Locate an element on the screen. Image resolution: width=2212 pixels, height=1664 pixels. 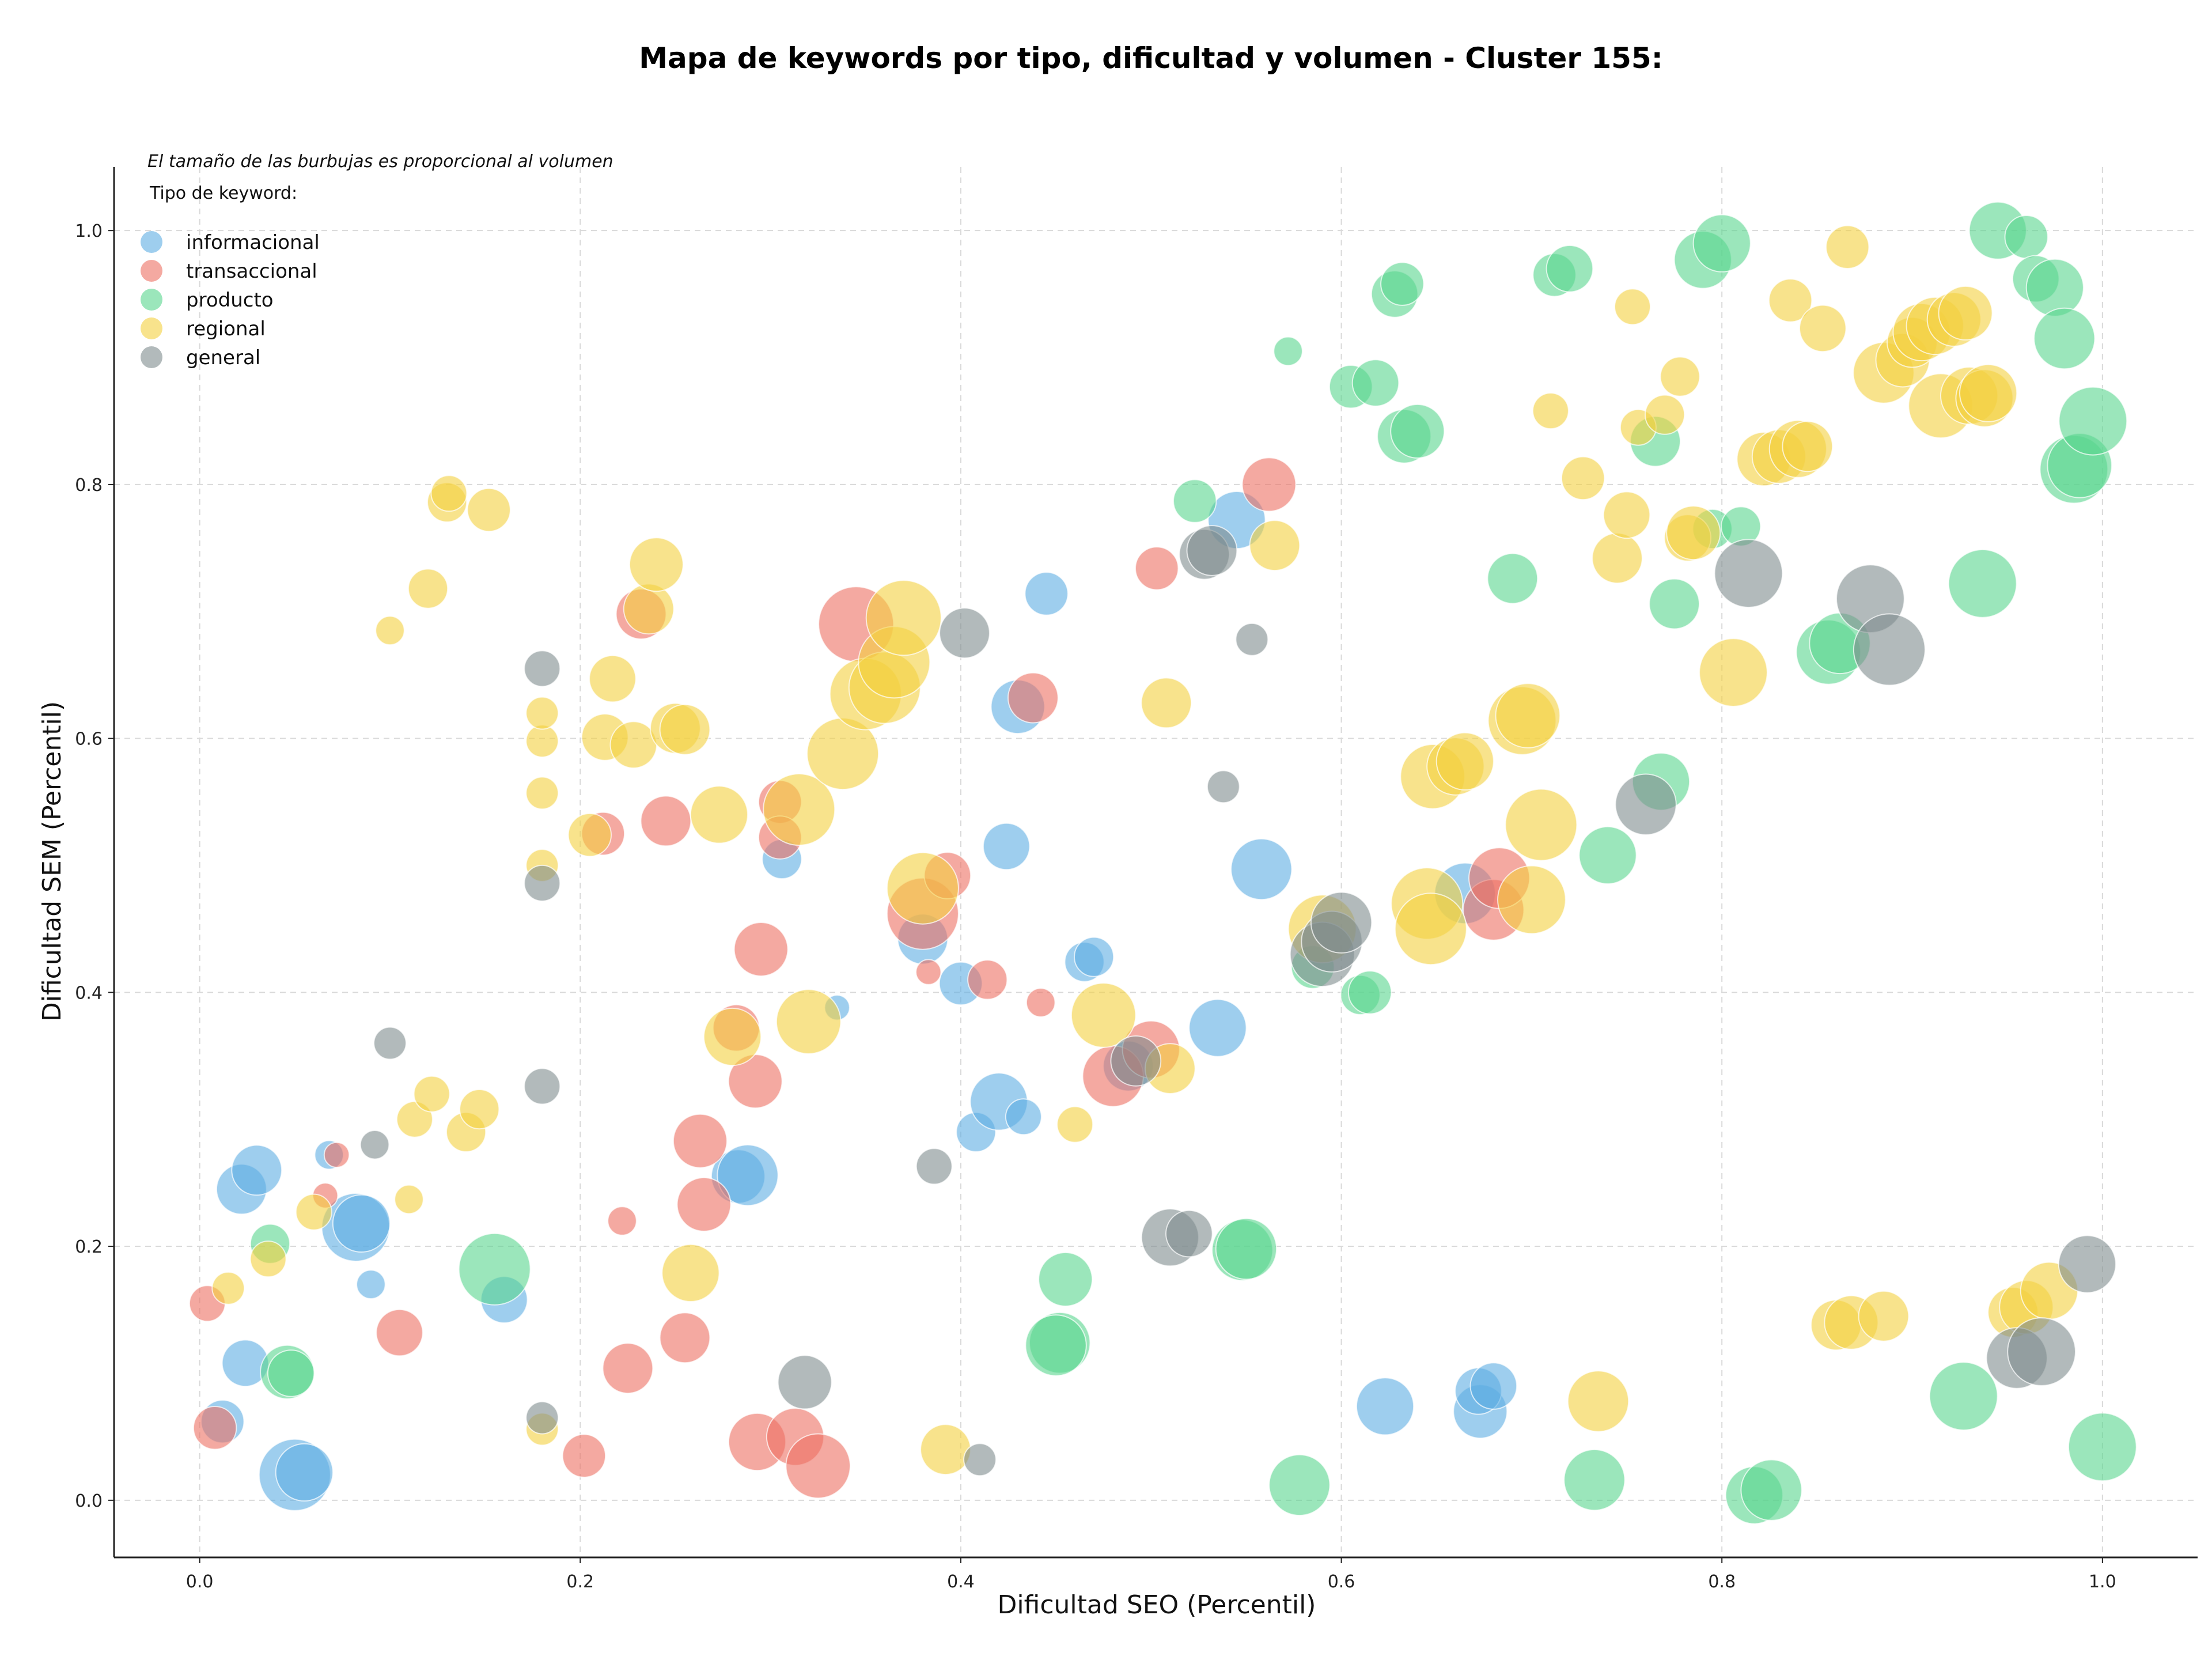
x-tick-label: 0.4 is located at coordinates (961, 1582).